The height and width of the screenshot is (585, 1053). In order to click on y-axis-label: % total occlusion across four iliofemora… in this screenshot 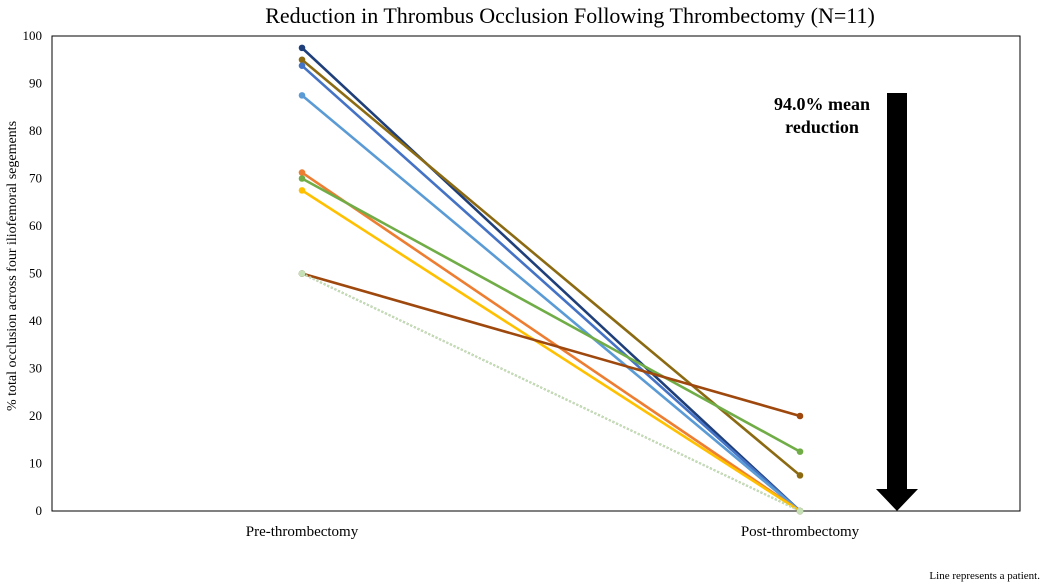, I will do `click(12, 266)`.